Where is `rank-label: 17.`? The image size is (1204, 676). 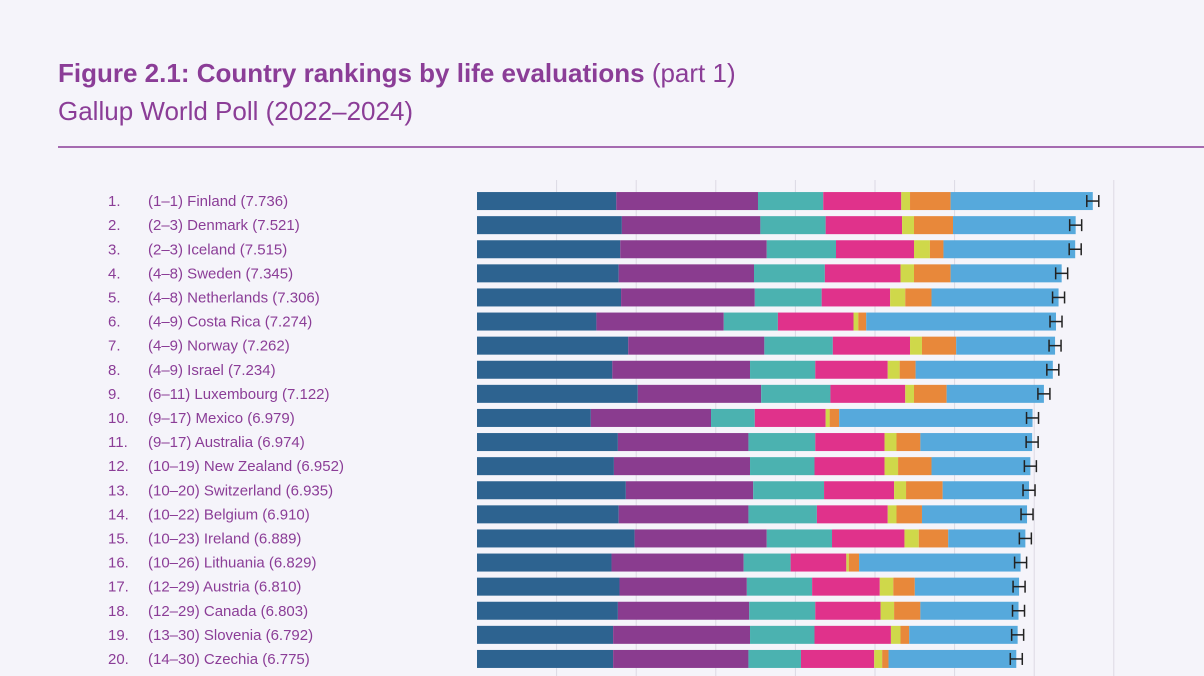
rank-label: 17. is located at coordinates (118, 587).